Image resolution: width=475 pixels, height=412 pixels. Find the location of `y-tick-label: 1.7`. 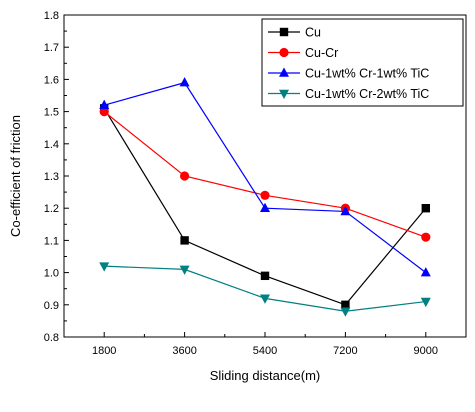

y-tick-label: 1.7 is located at coordinates (51, 48).